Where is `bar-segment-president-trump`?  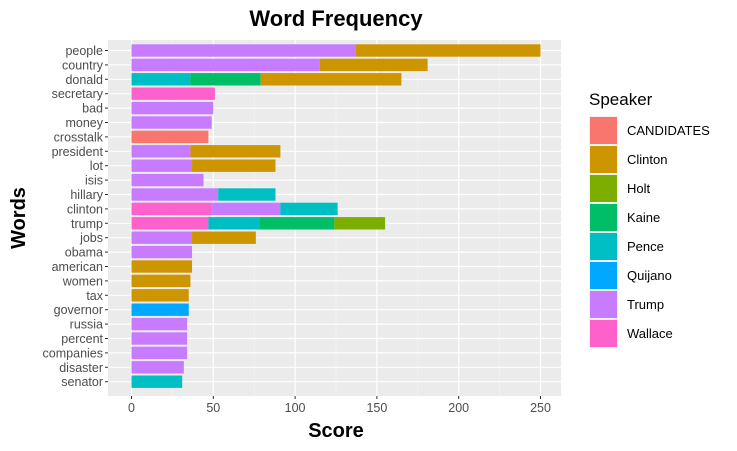
bar-segment-president-trump is located at coordinates (161, 151).